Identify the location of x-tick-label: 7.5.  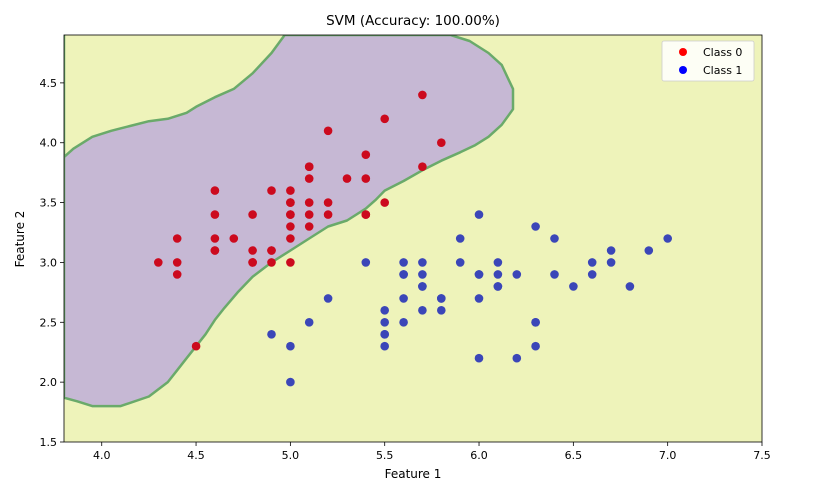
(762, 455).